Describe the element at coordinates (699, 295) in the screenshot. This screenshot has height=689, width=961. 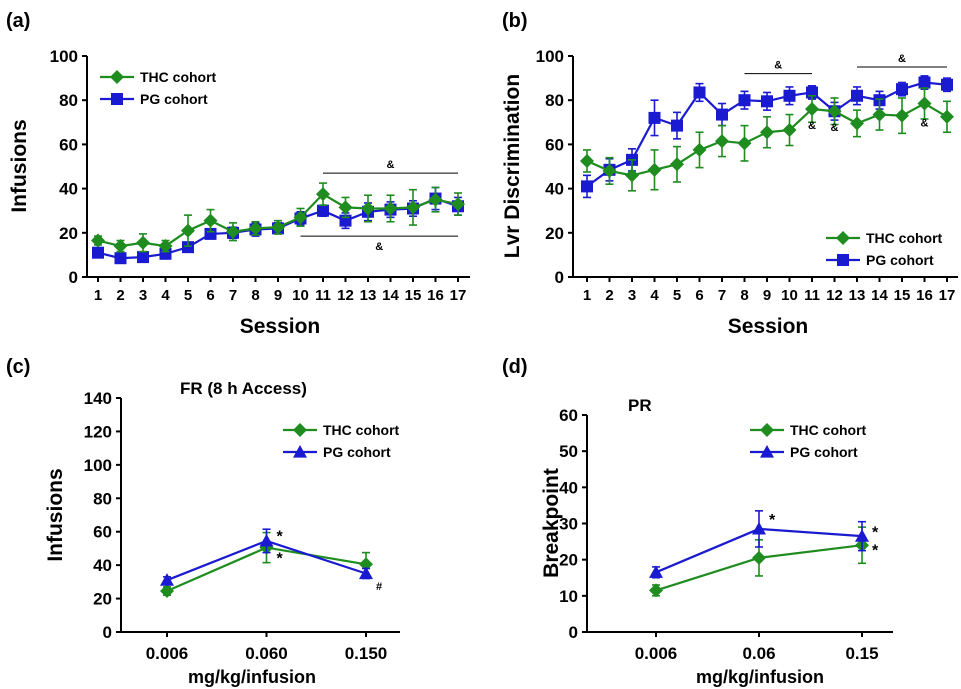
I see `x-tick-label: 6` at that location.